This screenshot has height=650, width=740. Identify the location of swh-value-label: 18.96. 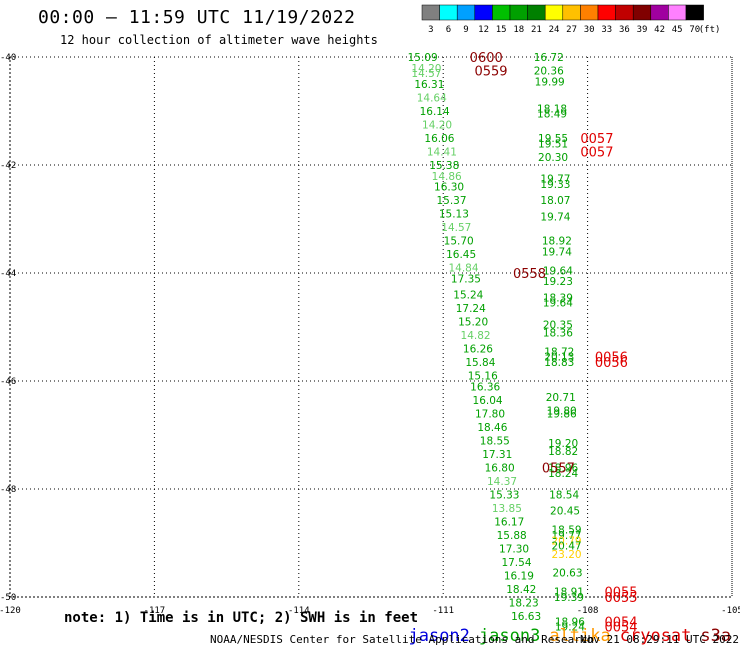
(563, 468).